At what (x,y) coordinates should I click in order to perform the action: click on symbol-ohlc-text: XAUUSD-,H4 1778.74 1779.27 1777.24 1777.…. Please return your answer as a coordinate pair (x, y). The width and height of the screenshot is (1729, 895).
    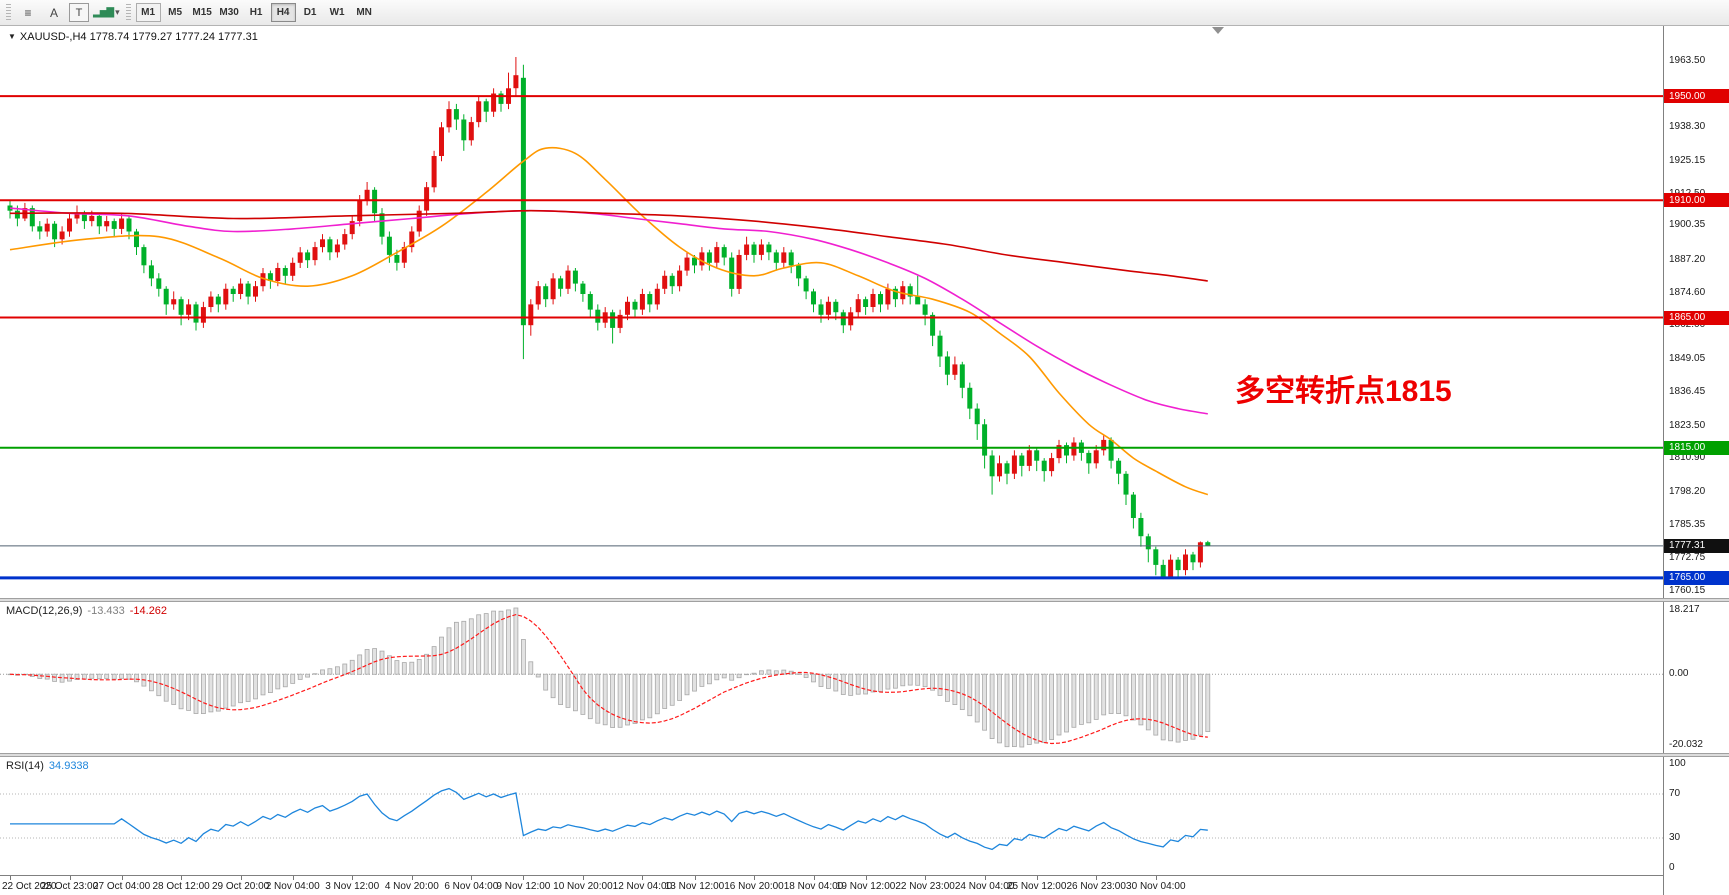
    Looking at the image, I should click on (138, 37).